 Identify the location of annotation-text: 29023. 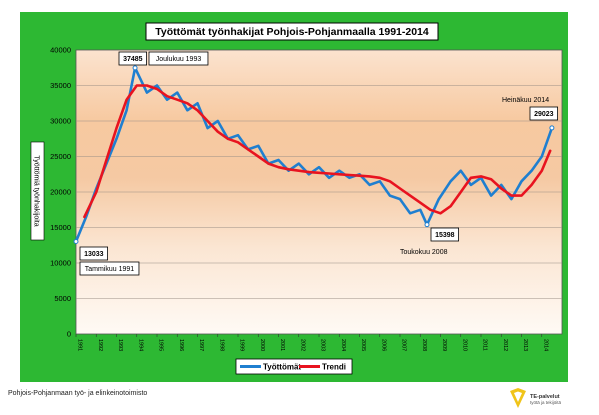
(544, 114).